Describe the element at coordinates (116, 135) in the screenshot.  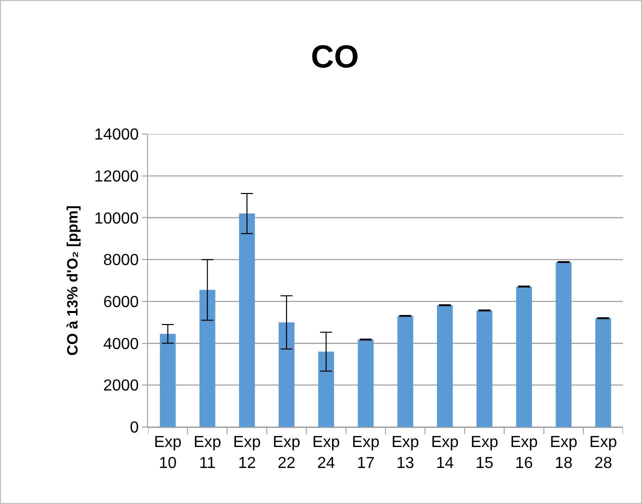
I see `y-tick-label: 14000` at that location.